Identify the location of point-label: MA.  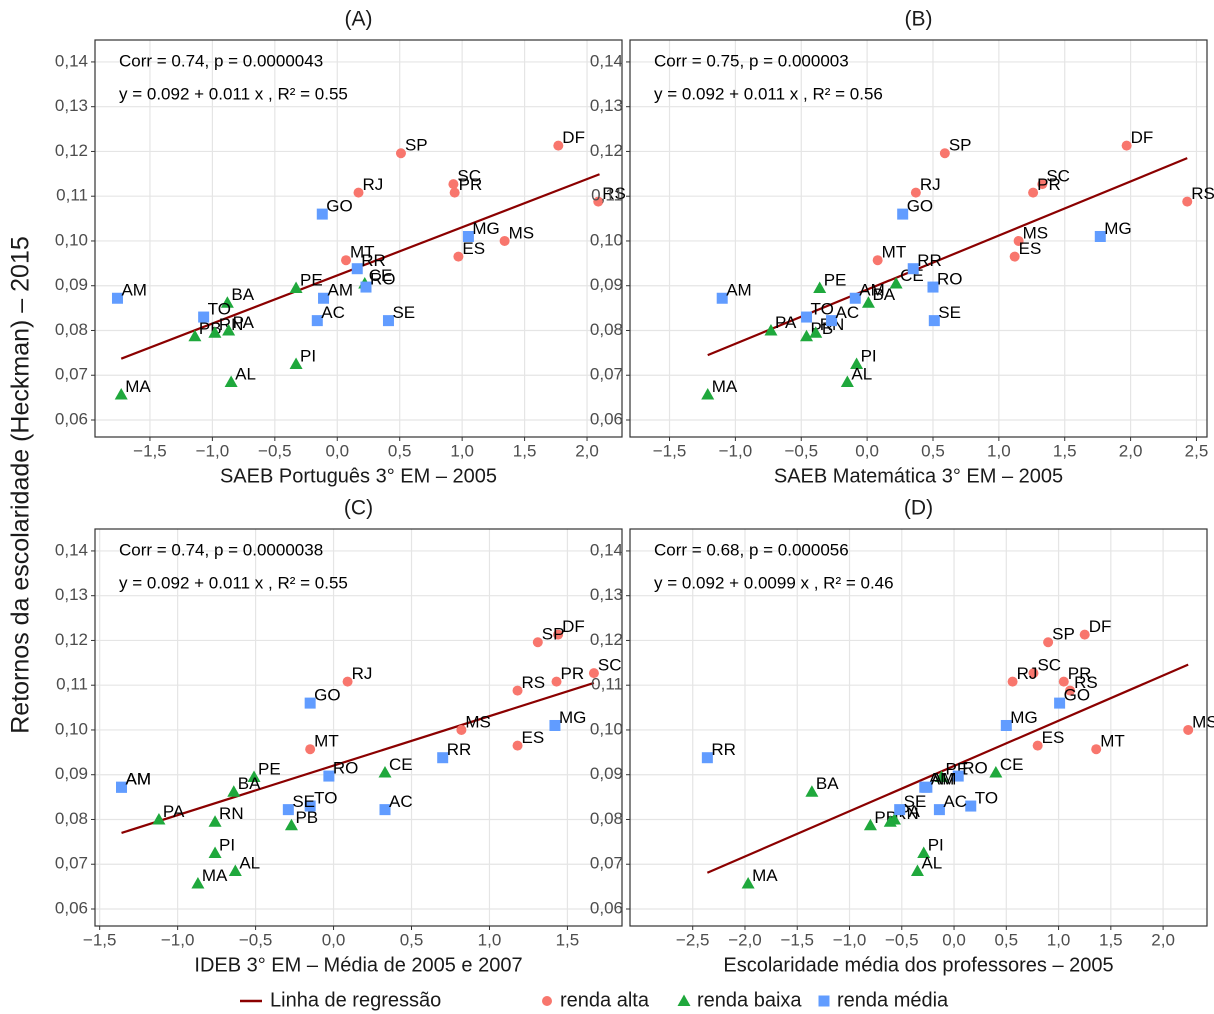
(725, 386).